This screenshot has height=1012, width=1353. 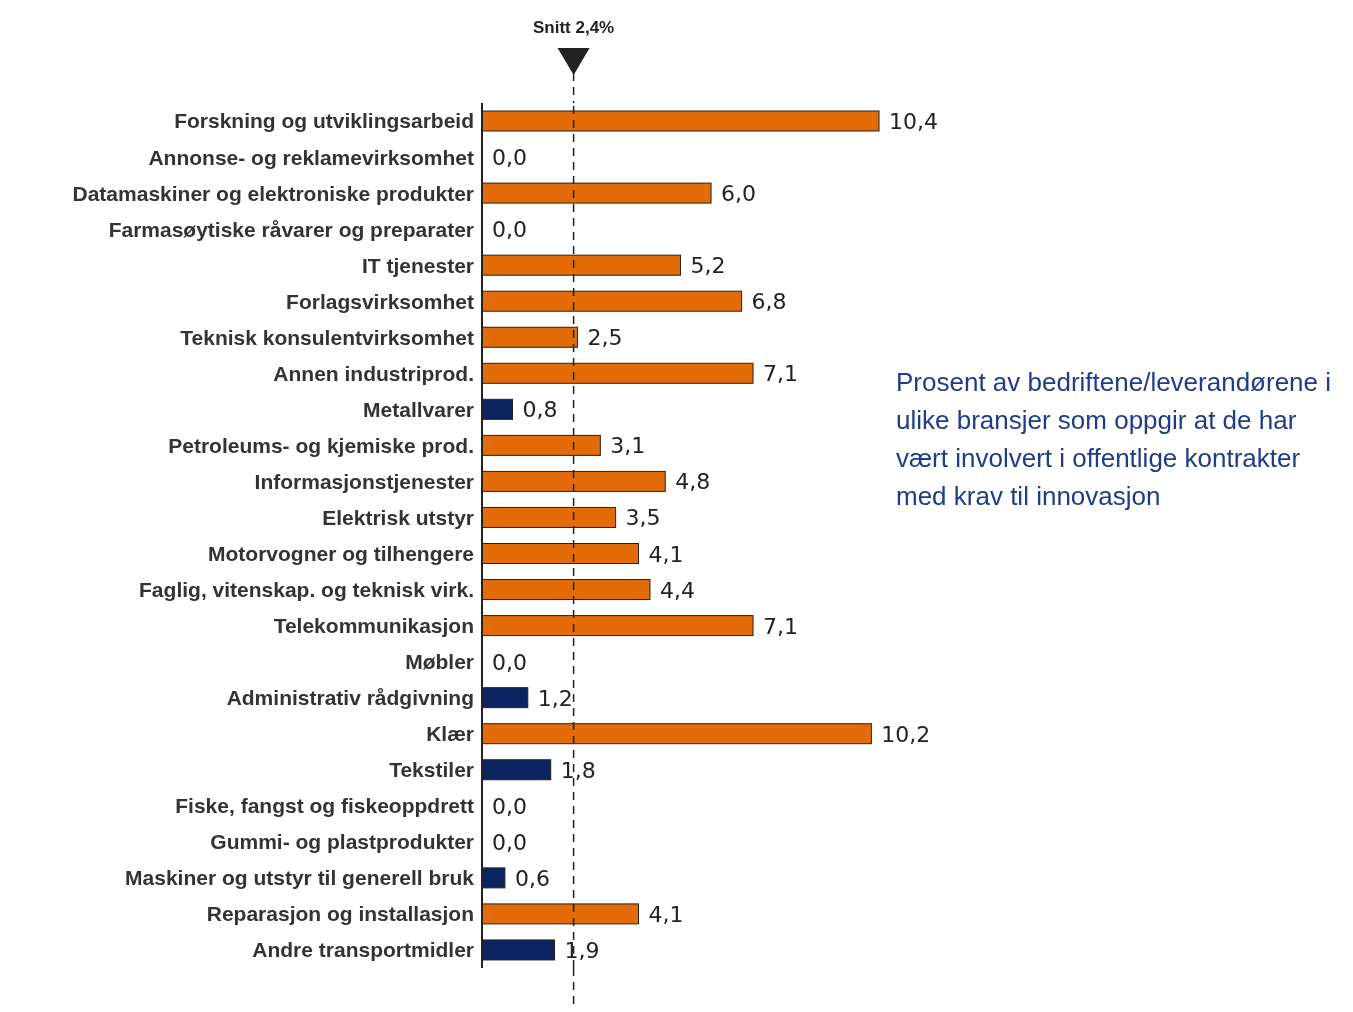 I want to click on data-label: 10,4, so click(x=913, y=121).